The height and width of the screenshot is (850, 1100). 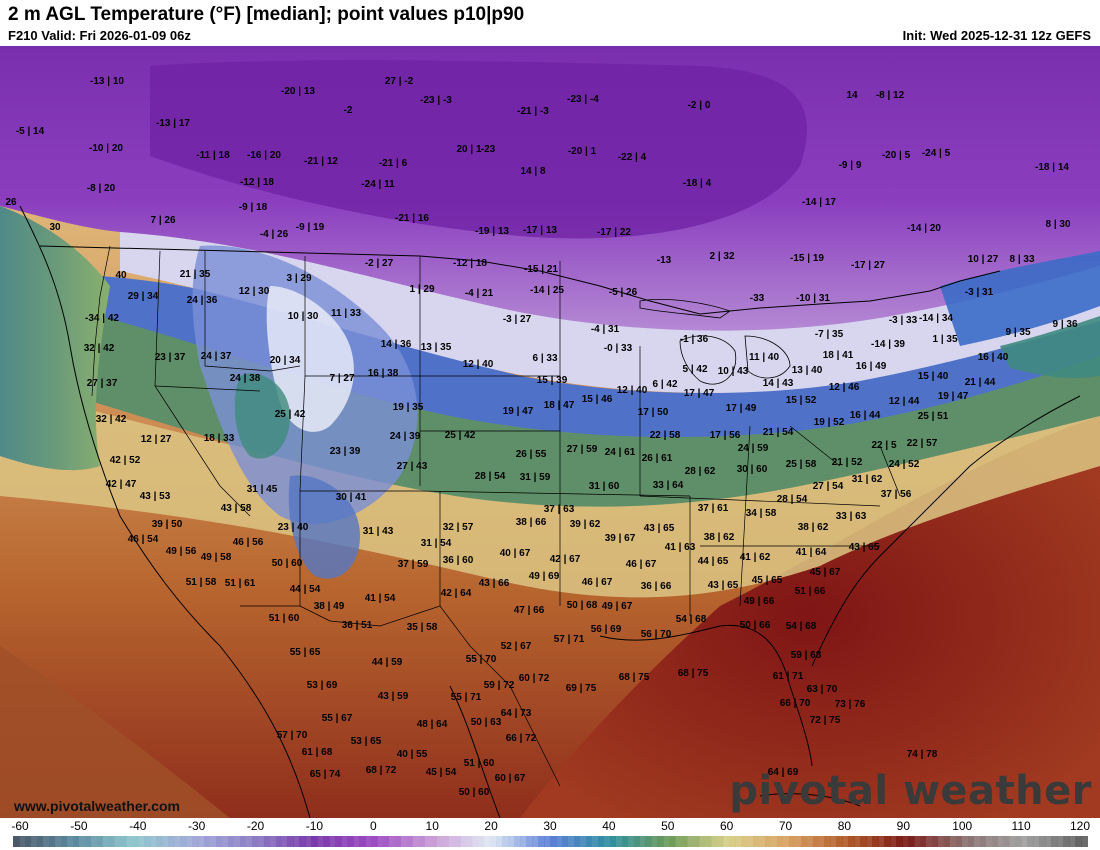 What do you see at coordinates (264, 155) in the screenshot?
I see `point-value: -16 | 20` at bounding box center [264, 155].